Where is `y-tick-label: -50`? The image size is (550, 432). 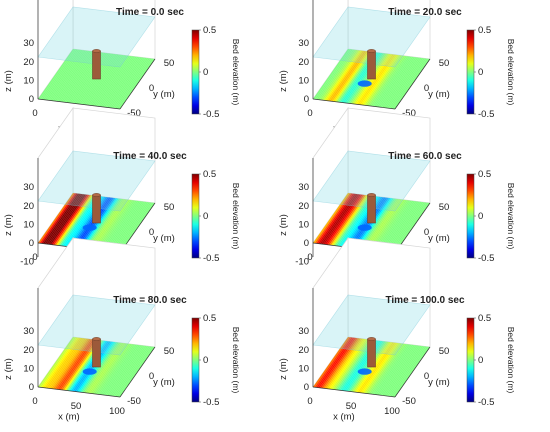
y-tick-label: -50 is located at coordinates (409, 401).